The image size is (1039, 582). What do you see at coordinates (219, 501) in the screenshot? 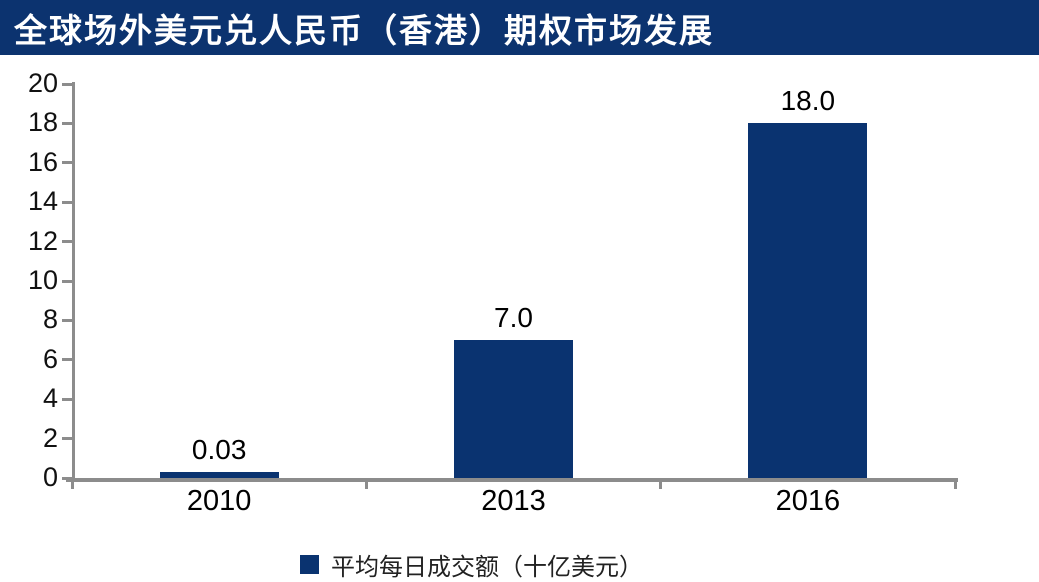
I see `x-tick-label-2010: 2010` at bounding box center [219, 501].